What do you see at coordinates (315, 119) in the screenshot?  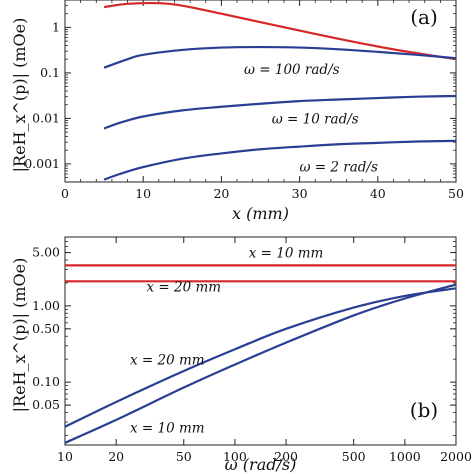 I see `annotation-1: ω = 10 rad/s` at bounding box center [315, 119].